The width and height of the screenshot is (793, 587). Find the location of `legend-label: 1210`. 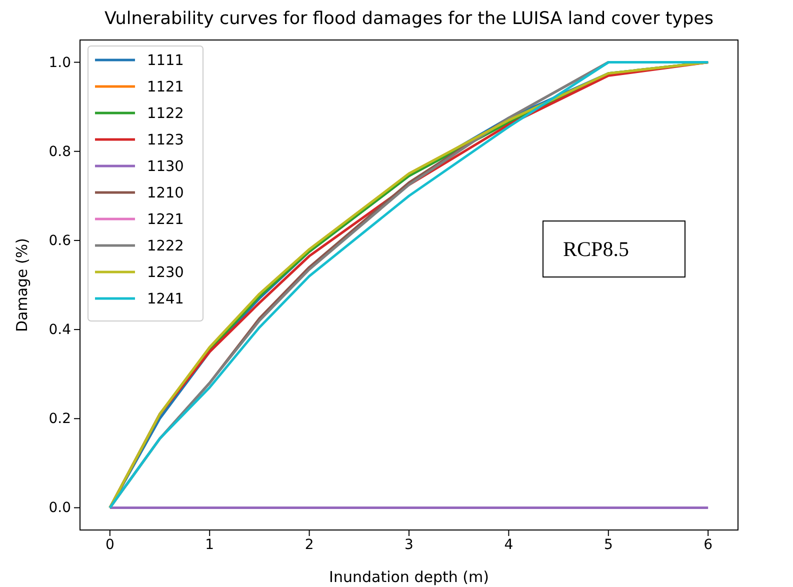

legend-label: 1210 is located at coordinates (165, 194).